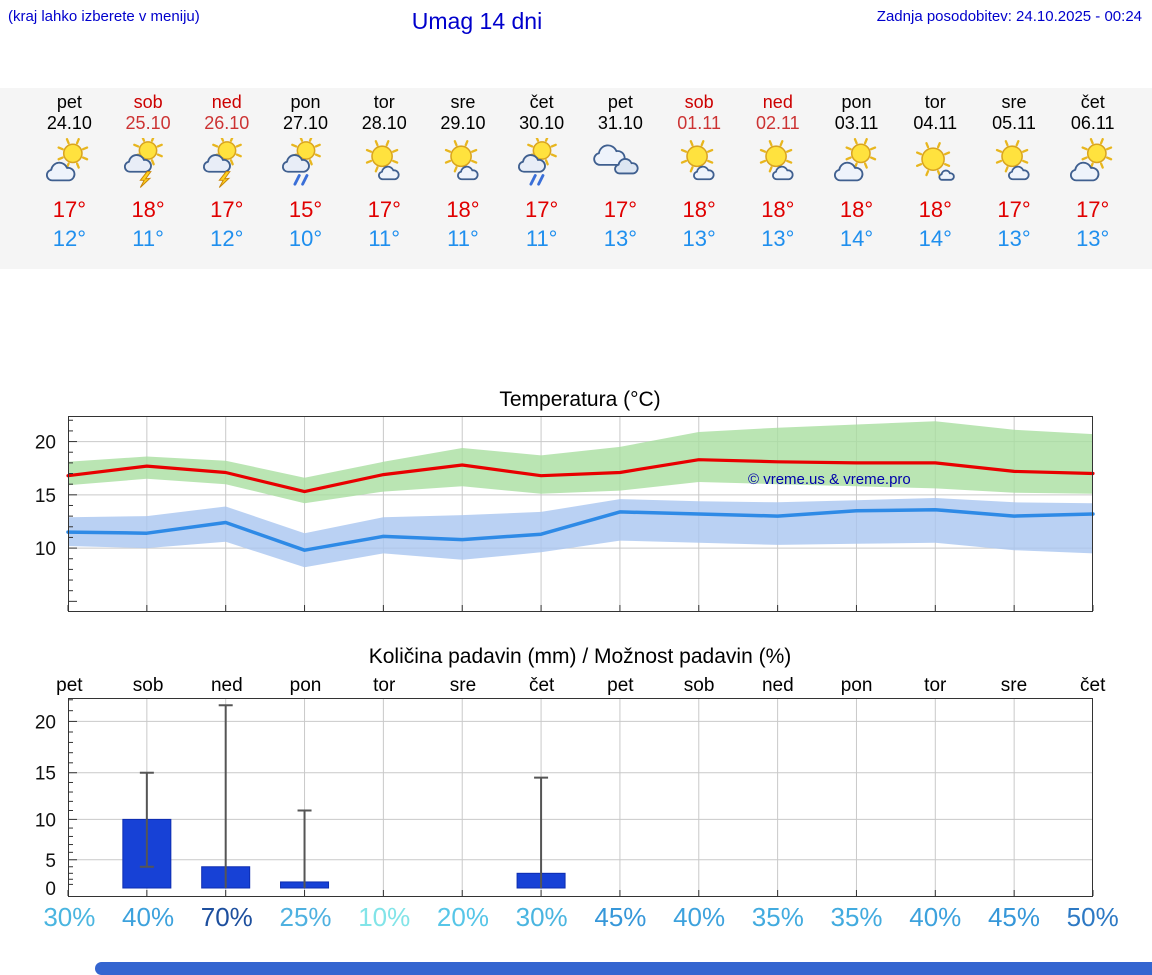  I want to click on day-date: 26.10, so click(227, 123).